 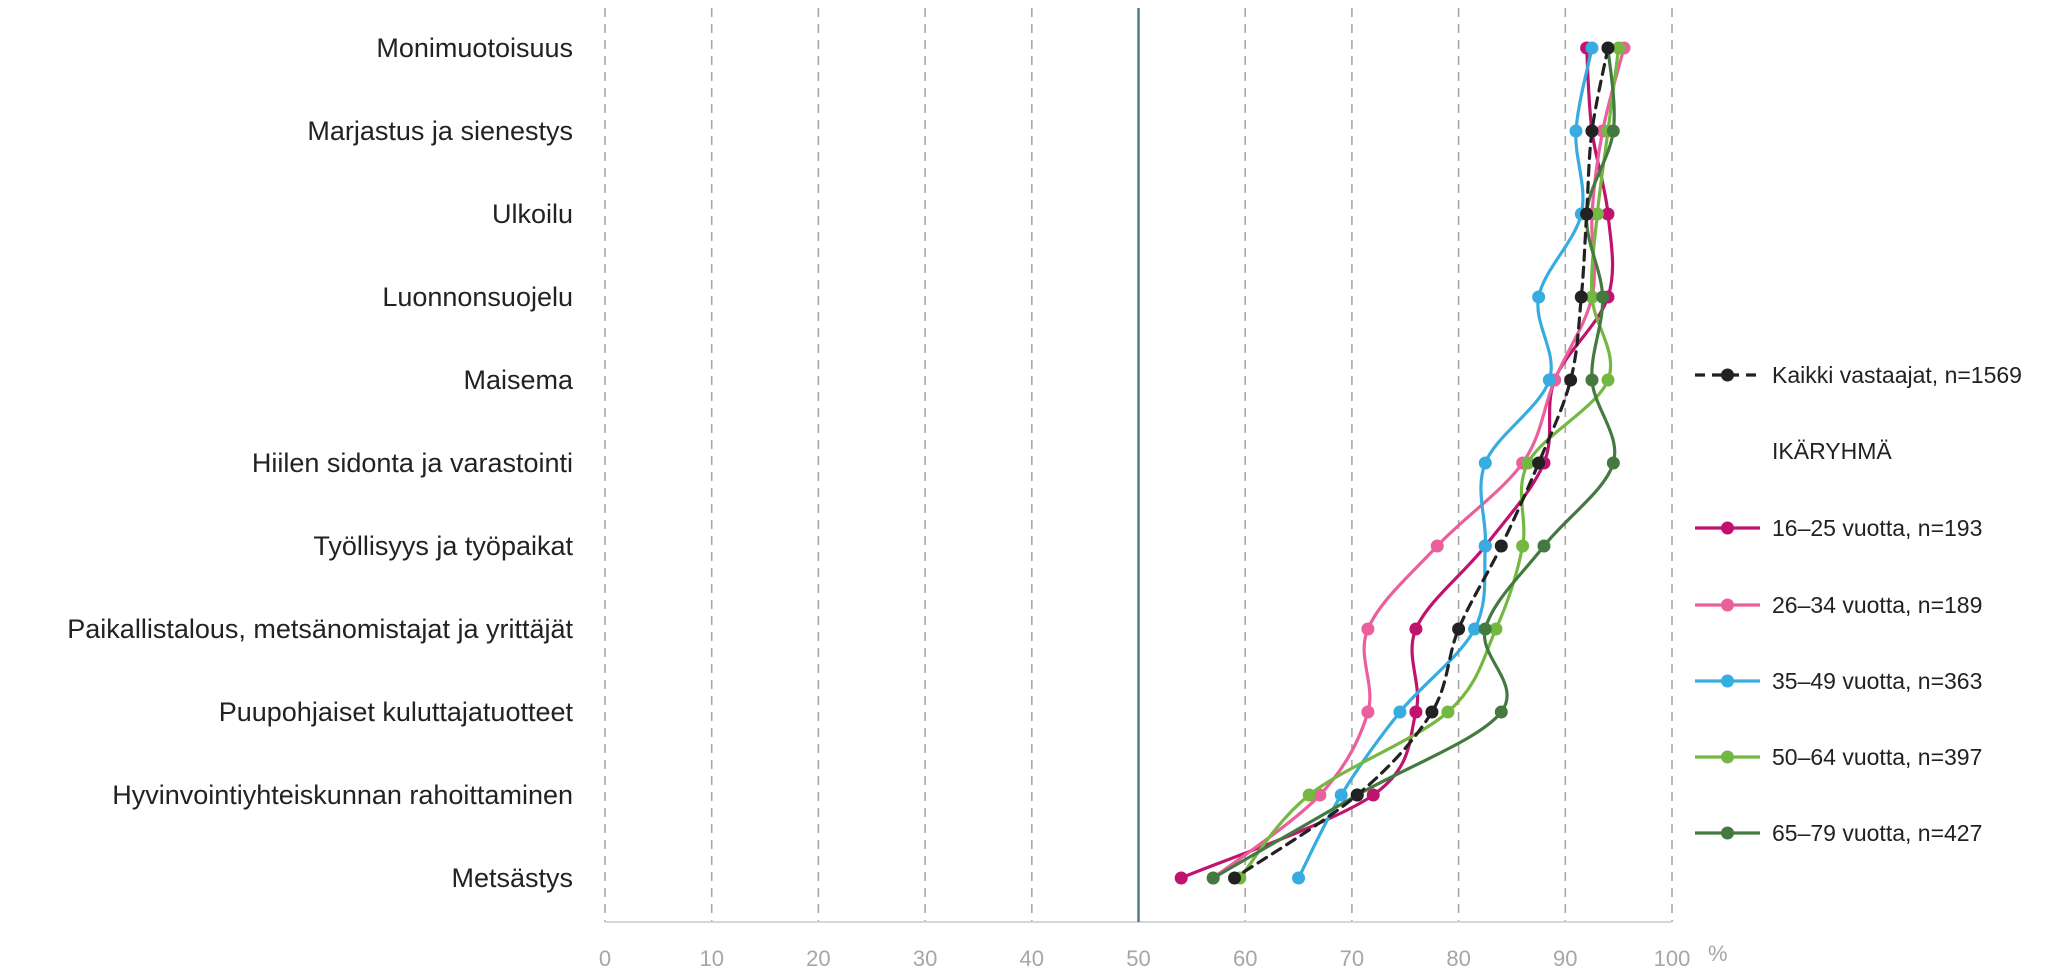 I want to click on x-axis-tick-labels: 0 10 20 30 40 50 60 70 80 90 100%, so click(x=1163, y=954).